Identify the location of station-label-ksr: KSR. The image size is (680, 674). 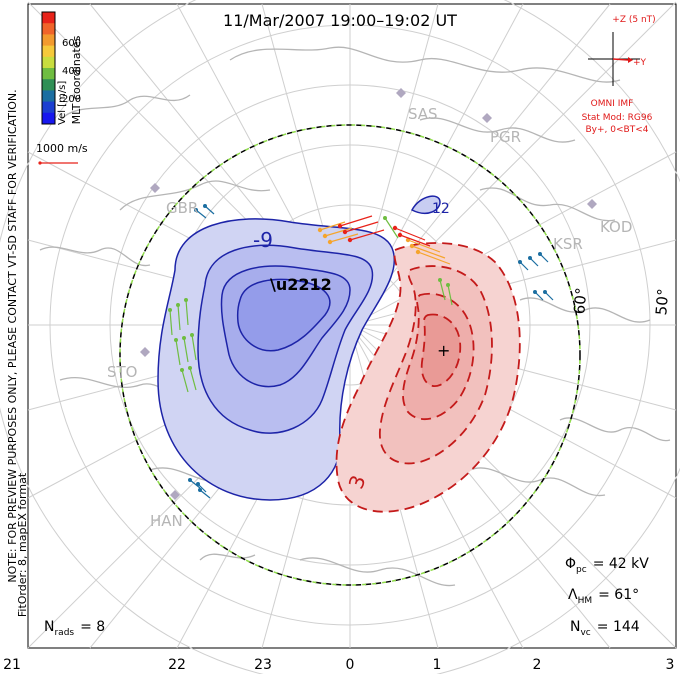
(568, 244).